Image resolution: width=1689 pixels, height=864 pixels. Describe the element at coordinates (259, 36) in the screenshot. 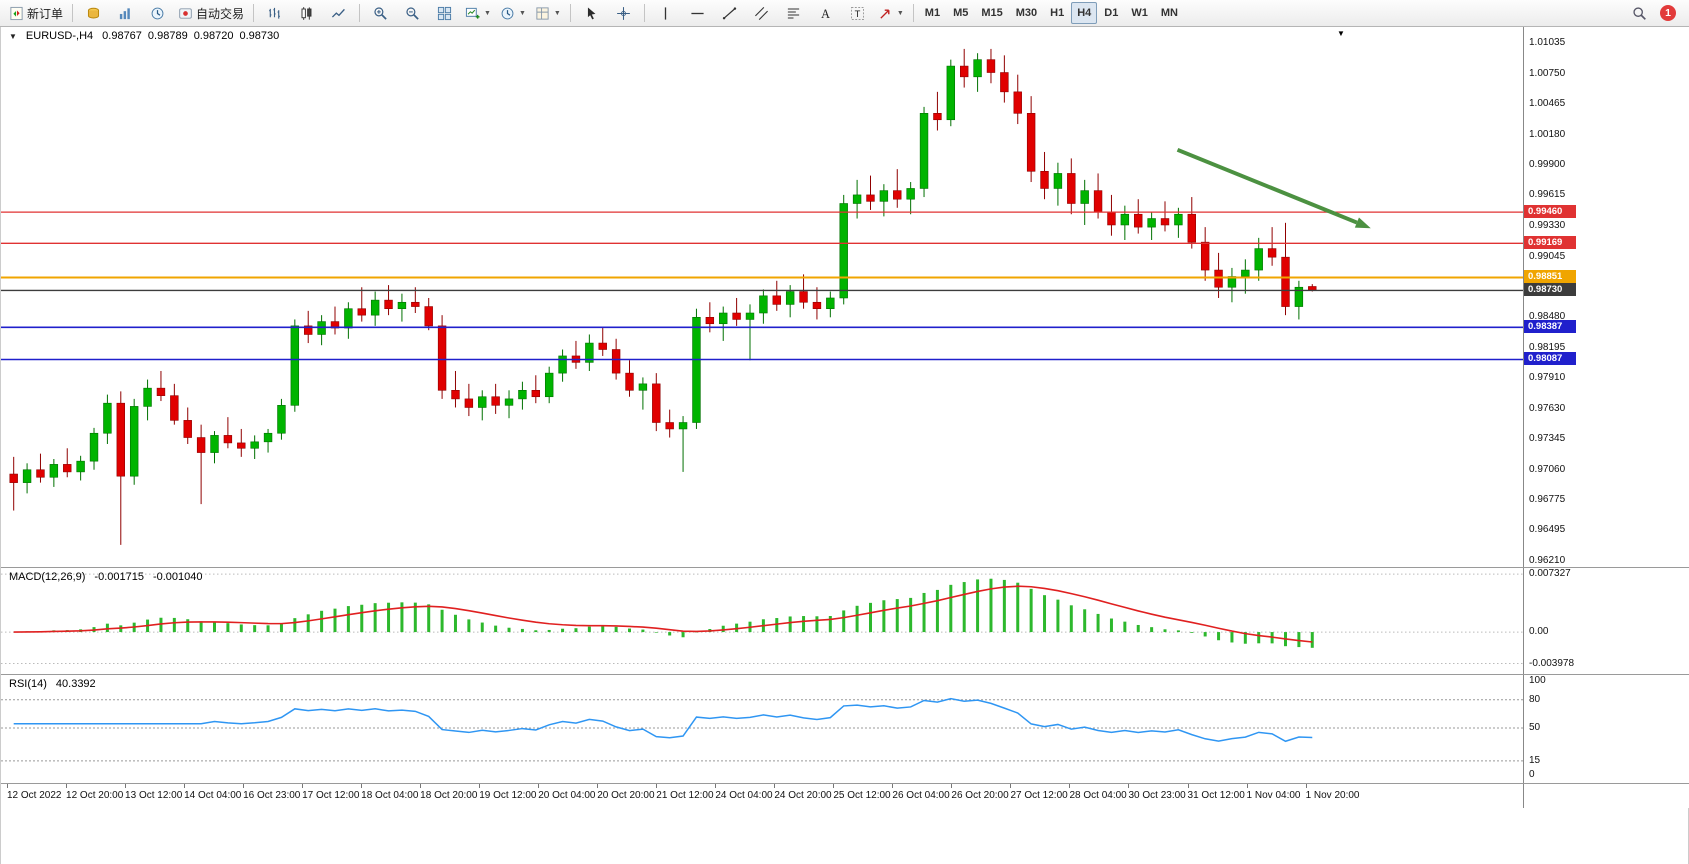

I see `close-value: 0.98730` at that location.